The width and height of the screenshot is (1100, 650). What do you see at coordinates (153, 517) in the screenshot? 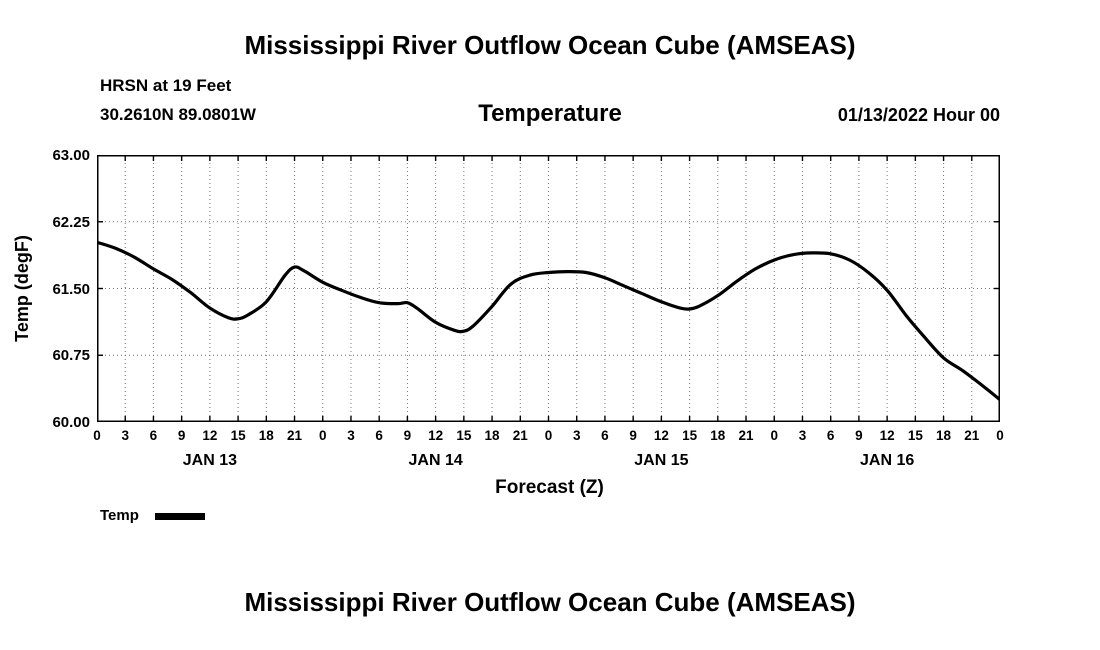
I see `legend: Temp` at bounding box center [153, 517].